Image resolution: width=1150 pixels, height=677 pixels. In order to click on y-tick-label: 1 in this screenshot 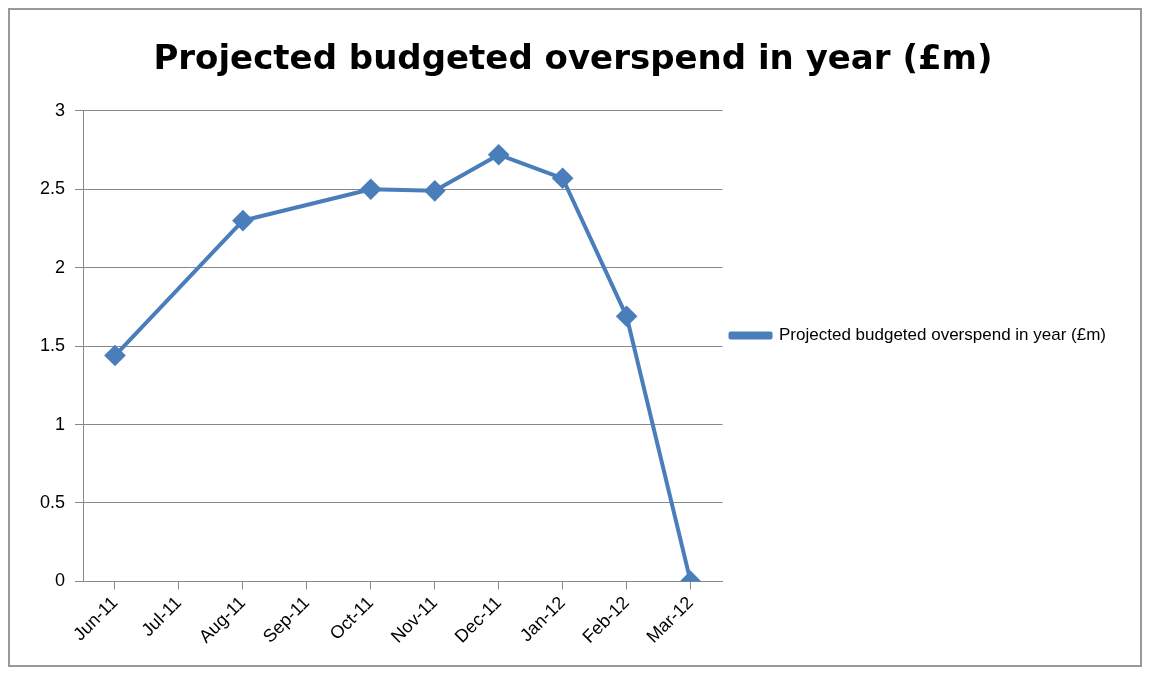, I will do `click(60, 423)`.